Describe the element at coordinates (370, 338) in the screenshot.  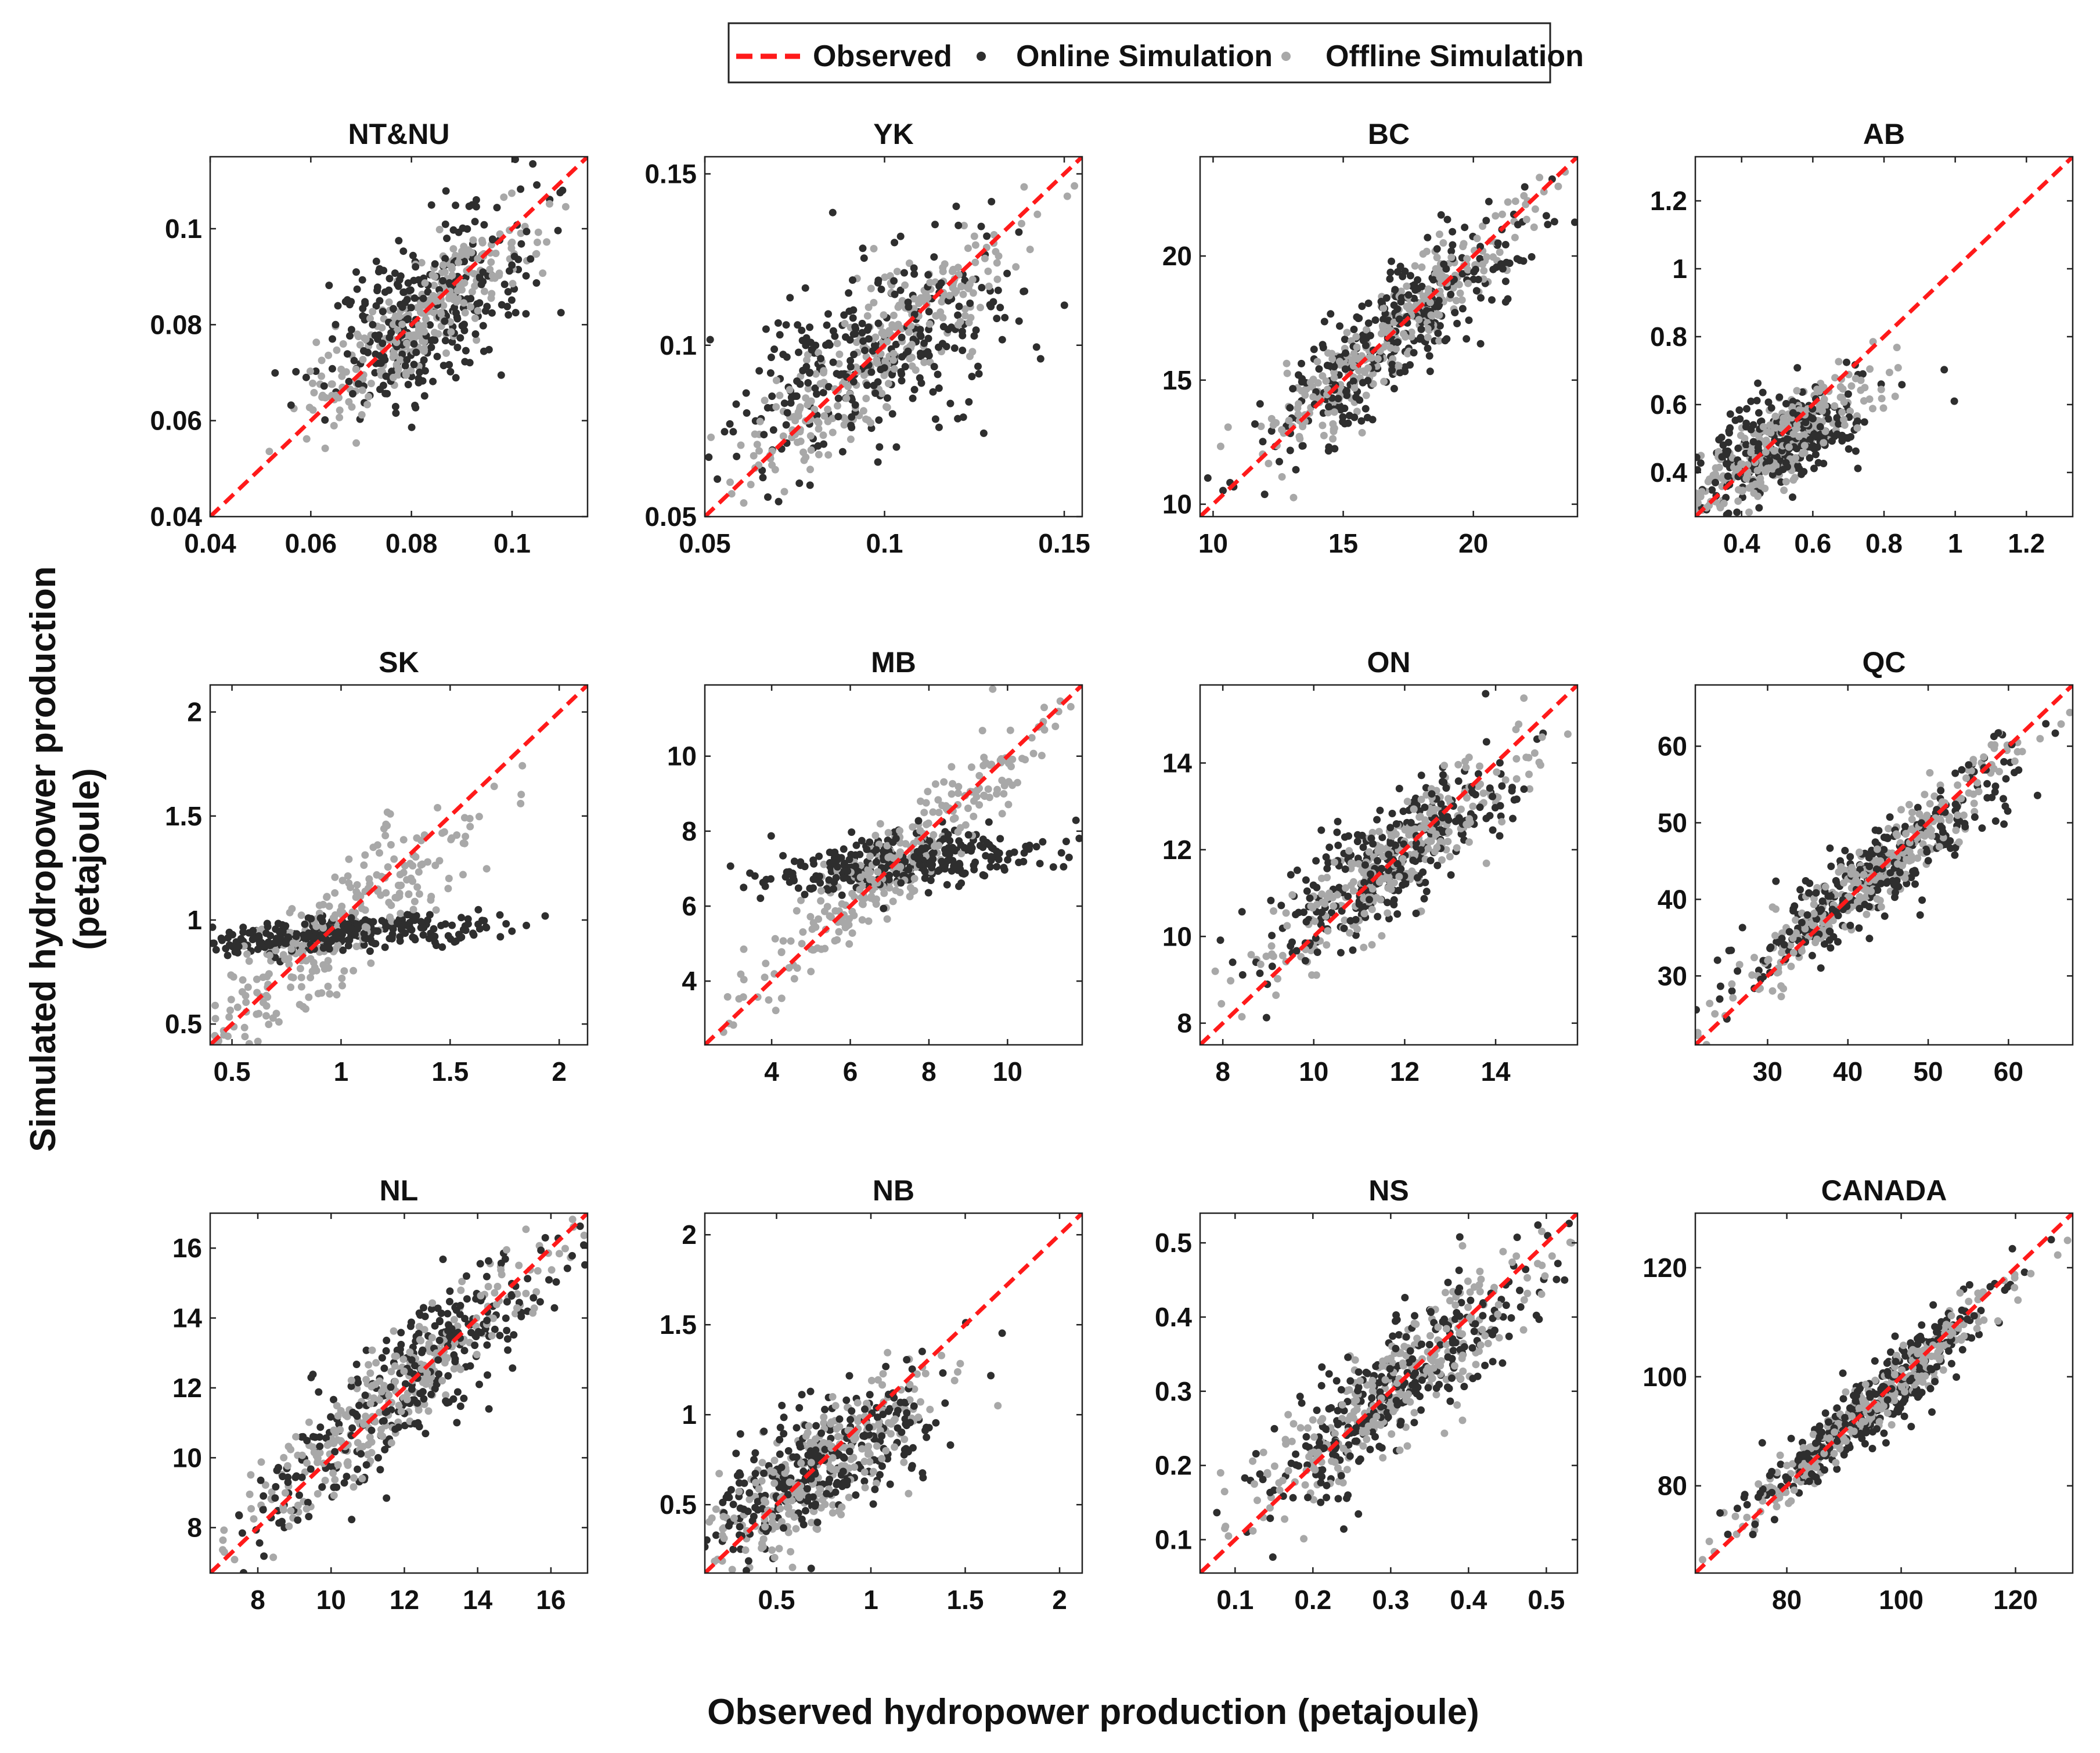
I see `panel-nt-nu: NT&NU0.04 0.06 0.08 0.10.040.060.080.1` at that location.